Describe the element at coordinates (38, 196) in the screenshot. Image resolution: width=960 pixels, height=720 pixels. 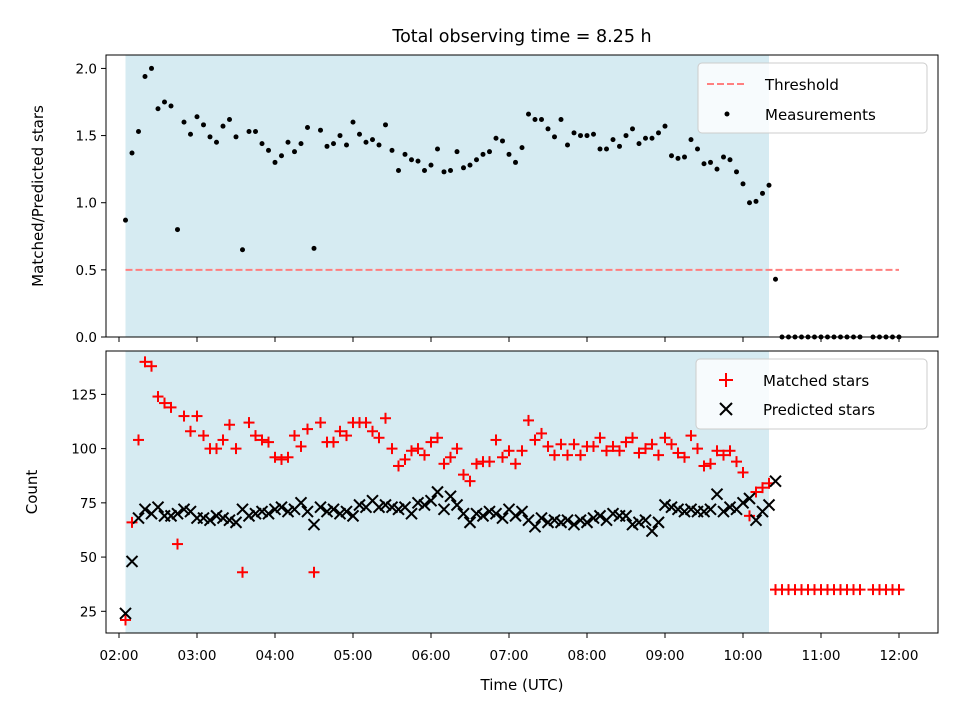
I see `top-y-axis-label: Matched/Predicted stars` at that location.